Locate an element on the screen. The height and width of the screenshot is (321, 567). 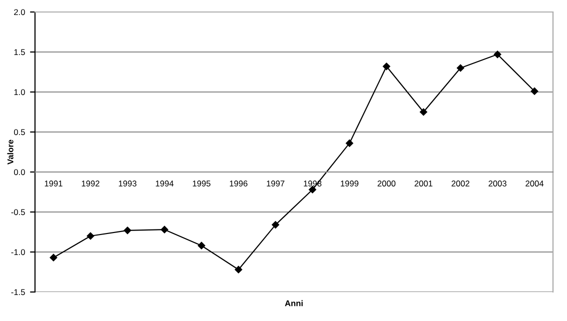
y-tick-label: 0.0 is located at coordinates (19, 172).